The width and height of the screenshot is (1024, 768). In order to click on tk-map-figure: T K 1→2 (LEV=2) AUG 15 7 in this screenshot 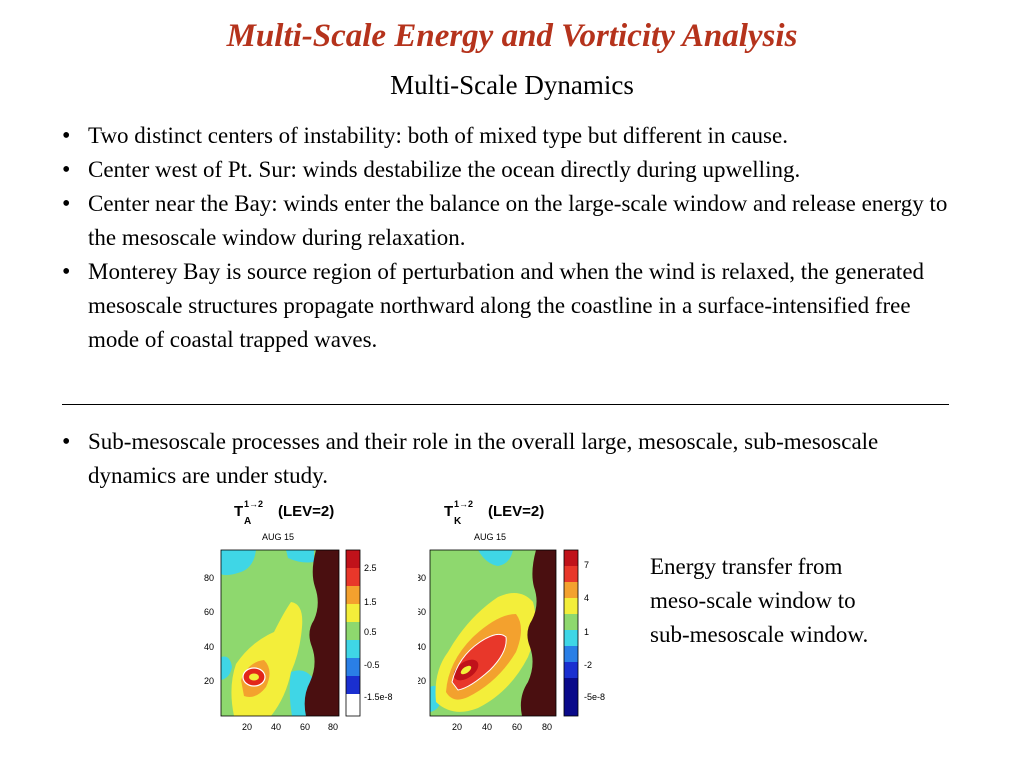, I will do `click(511, 615)`.